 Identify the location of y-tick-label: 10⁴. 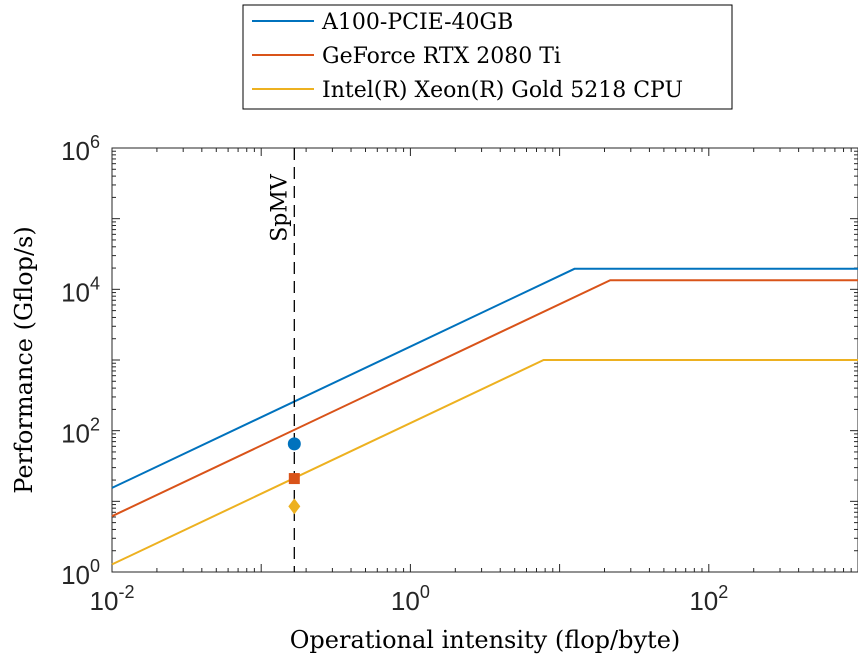
(80, 290).